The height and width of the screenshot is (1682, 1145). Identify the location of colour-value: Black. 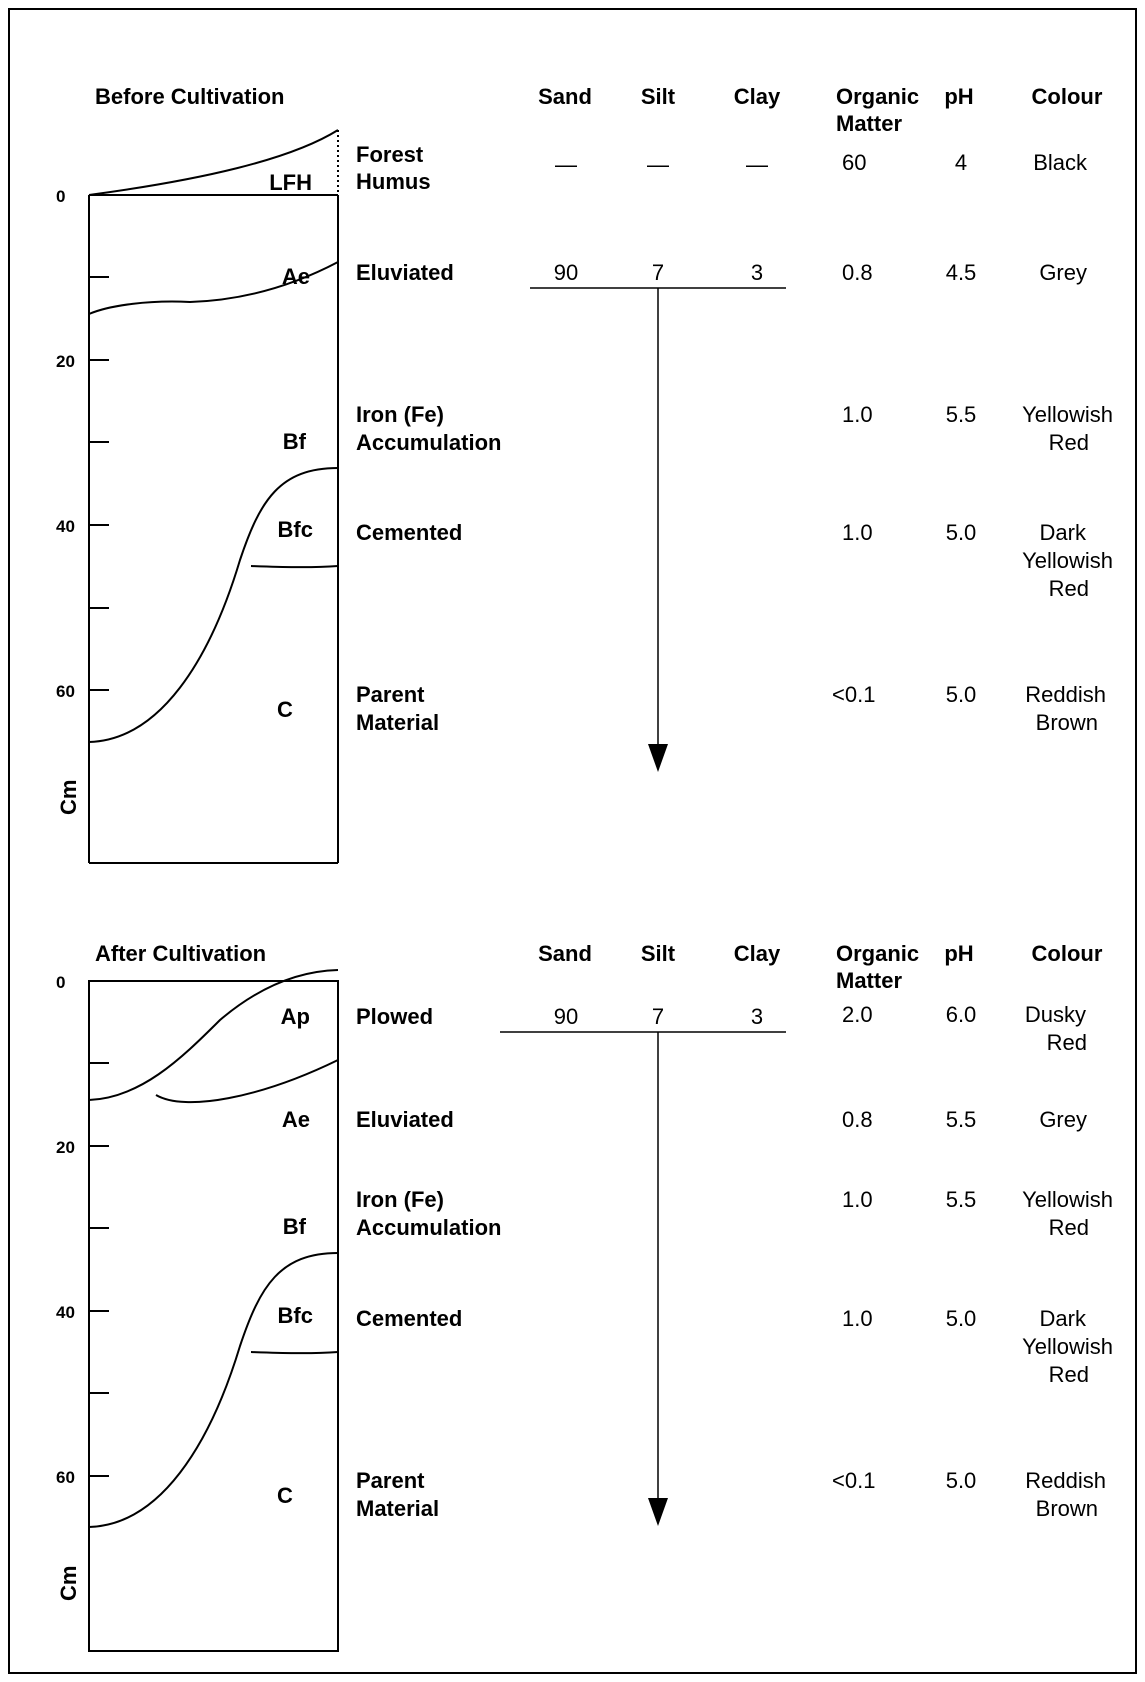
(1060, 162).